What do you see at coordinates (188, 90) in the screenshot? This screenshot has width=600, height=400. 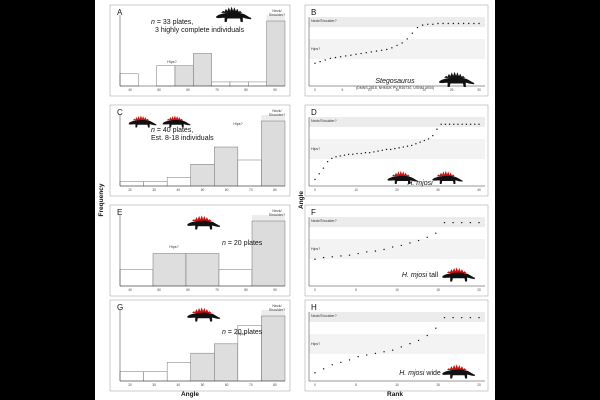 I see `x-tick-label: 60` at bounding box center [188, 90].